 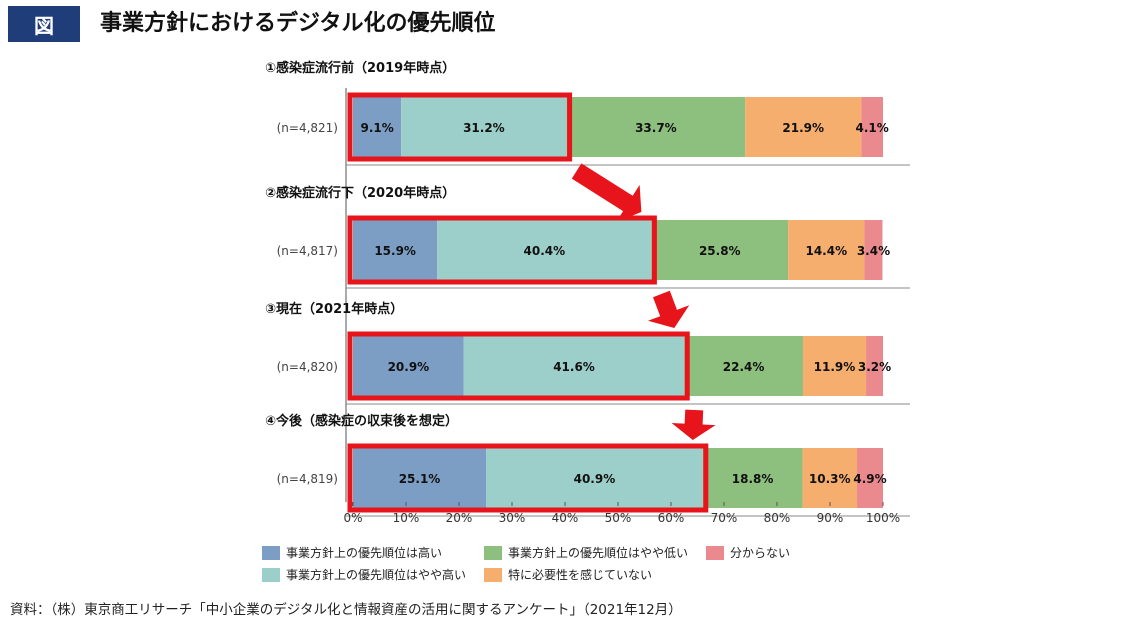 I want to click on data-label-3-4: 11.9%, so click(x=835, y=367).